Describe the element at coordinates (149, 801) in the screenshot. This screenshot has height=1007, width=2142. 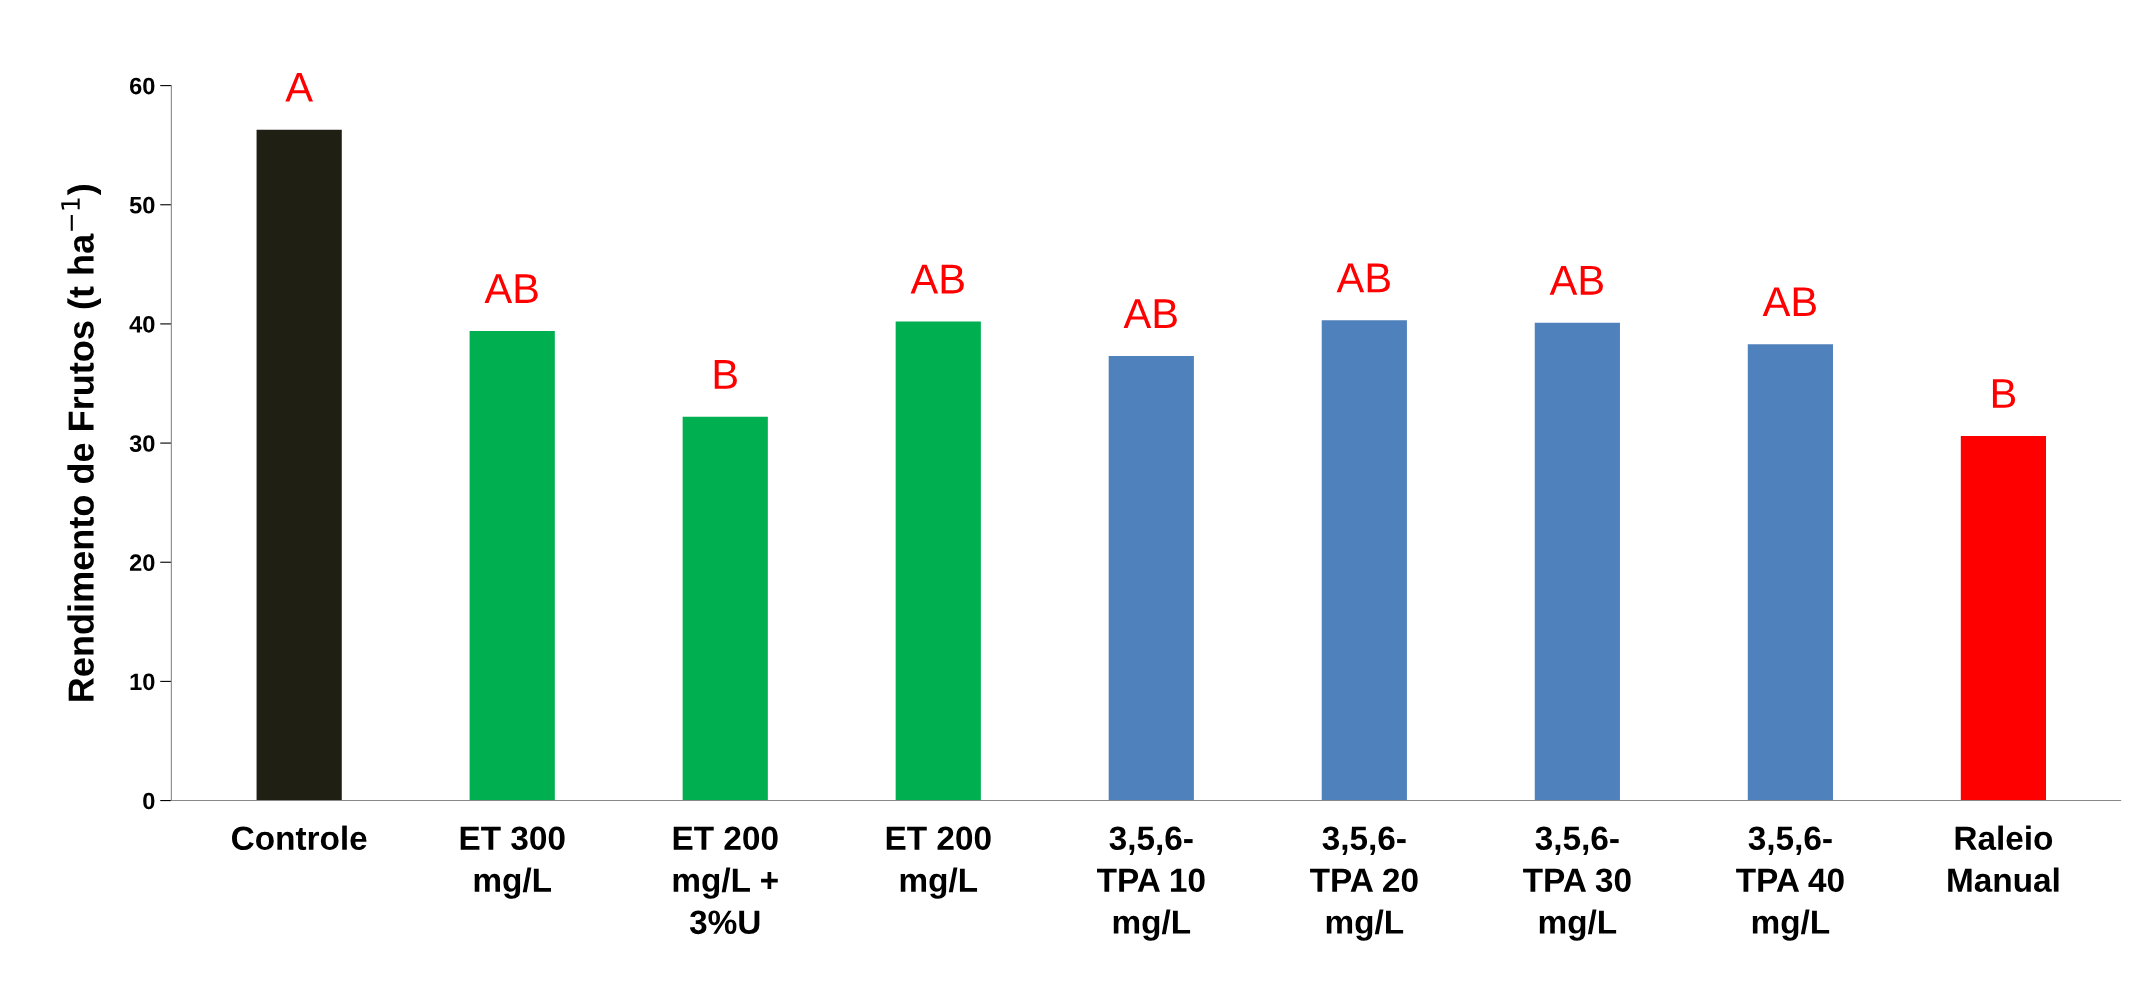
I see `y-tick-label: 0` at that location.